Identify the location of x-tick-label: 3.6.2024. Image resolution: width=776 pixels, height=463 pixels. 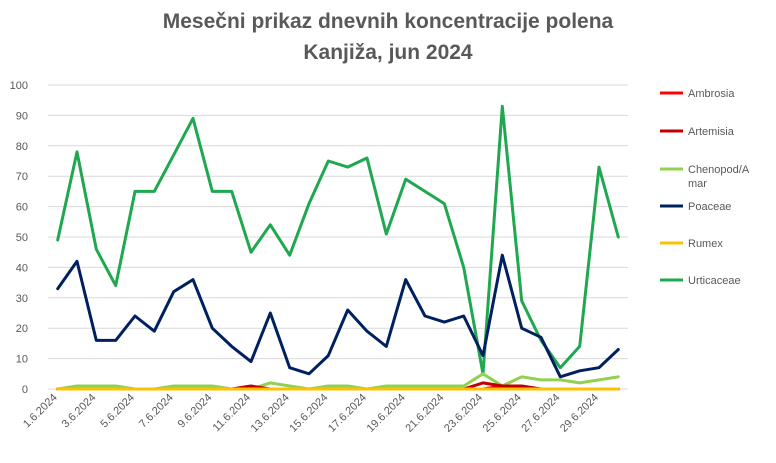
(79, 411).